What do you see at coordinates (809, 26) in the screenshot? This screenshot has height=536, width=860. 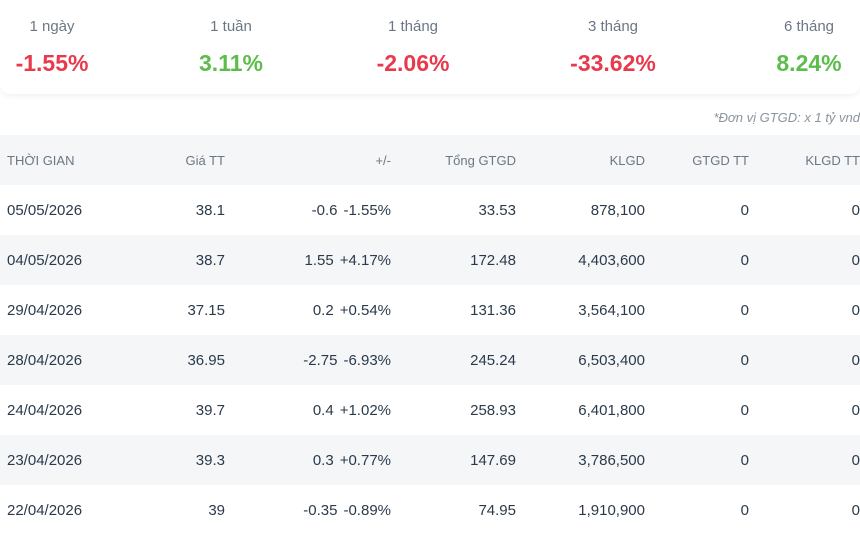 I see `perf-label: 6 tháng` at bounding box center [809, 26].